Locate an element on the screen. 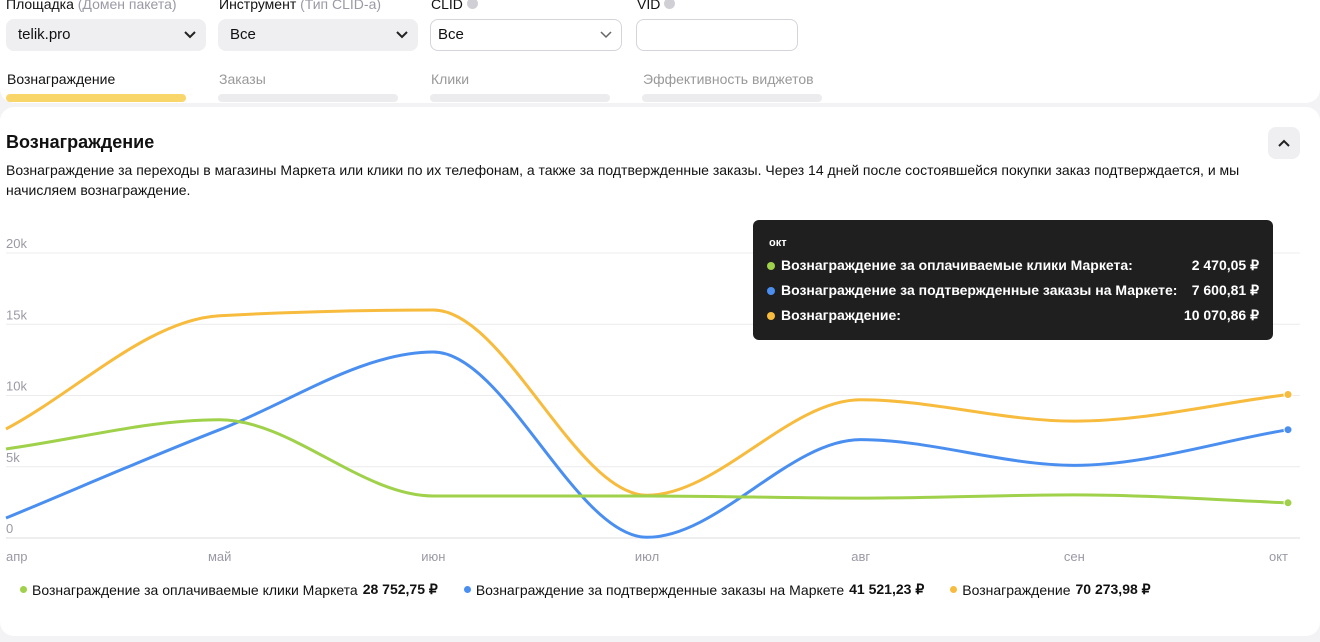  tooltip-title: окт is located at coordinates (778, 243).